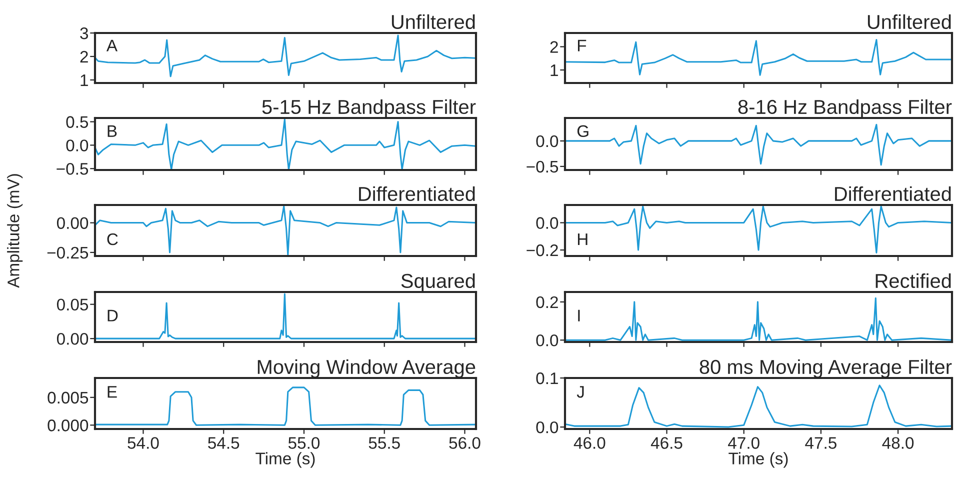 The width and height of the screenshot is (960, 485). Describe the element at coordinates (72, 304) in the screenshot. I see `y-tick-label: 0.05` at that location.